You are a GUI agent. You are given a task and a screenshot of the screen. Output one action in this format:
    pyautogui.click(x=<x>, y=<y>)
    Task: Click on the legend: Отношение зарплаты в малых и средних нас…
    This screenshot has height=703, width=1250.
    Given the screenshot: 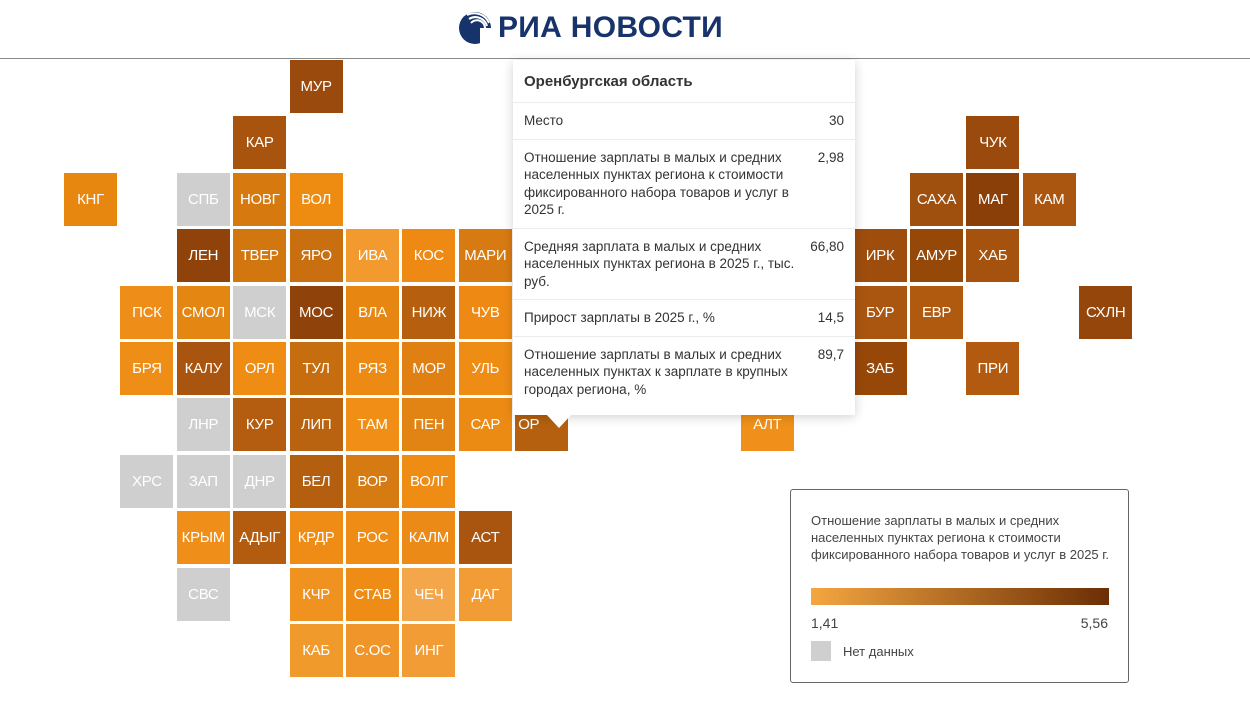 What is the action you would take?
    pyautogui.click(x=959, y=586)
    